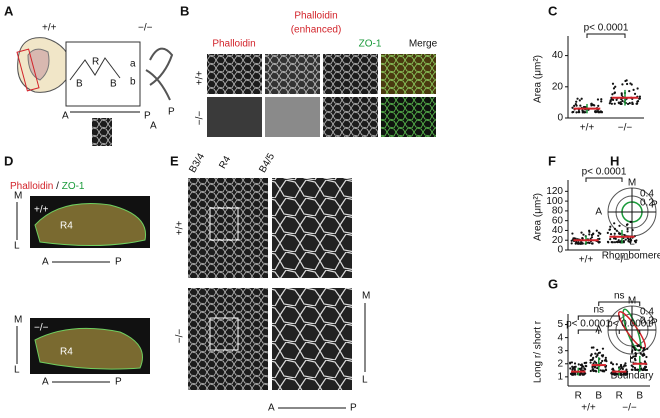  I want to click on y-tick-label: 3, so click(560, 350).